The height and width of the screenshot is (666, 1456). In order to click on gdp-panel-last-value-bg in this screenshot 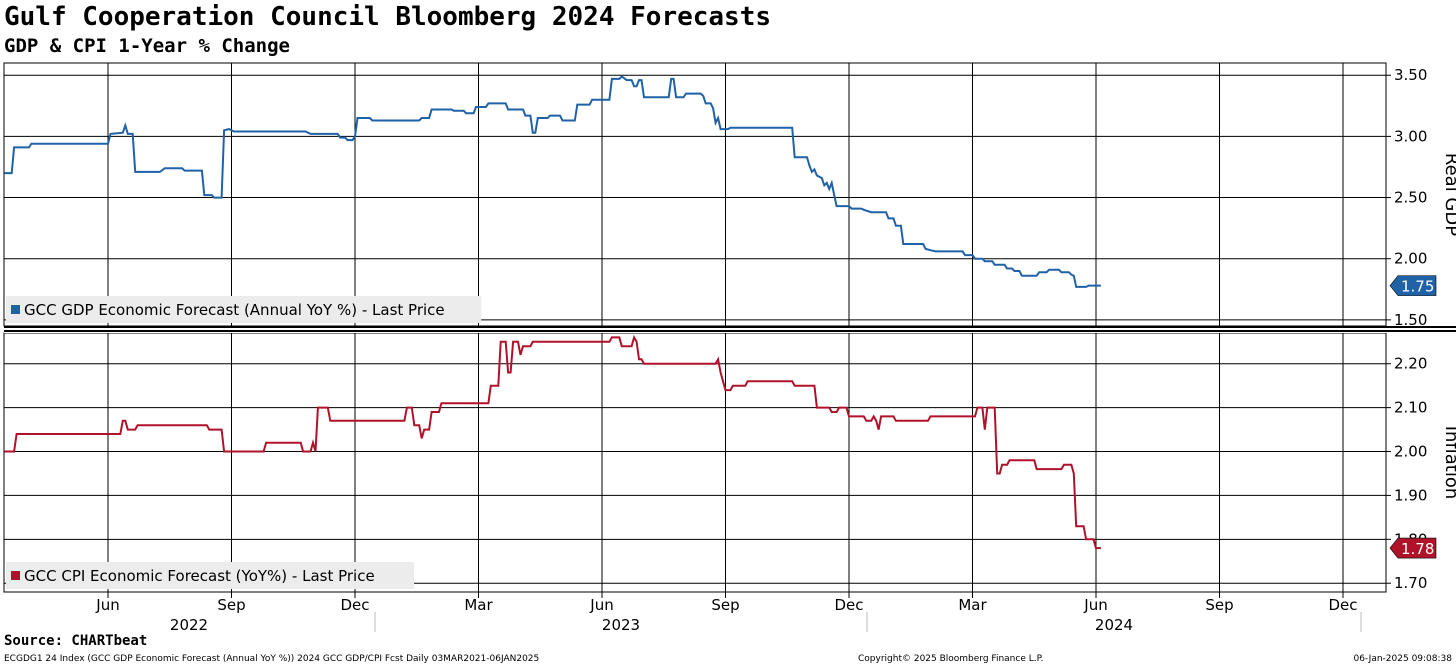, I will do `click(1413, 285)`.